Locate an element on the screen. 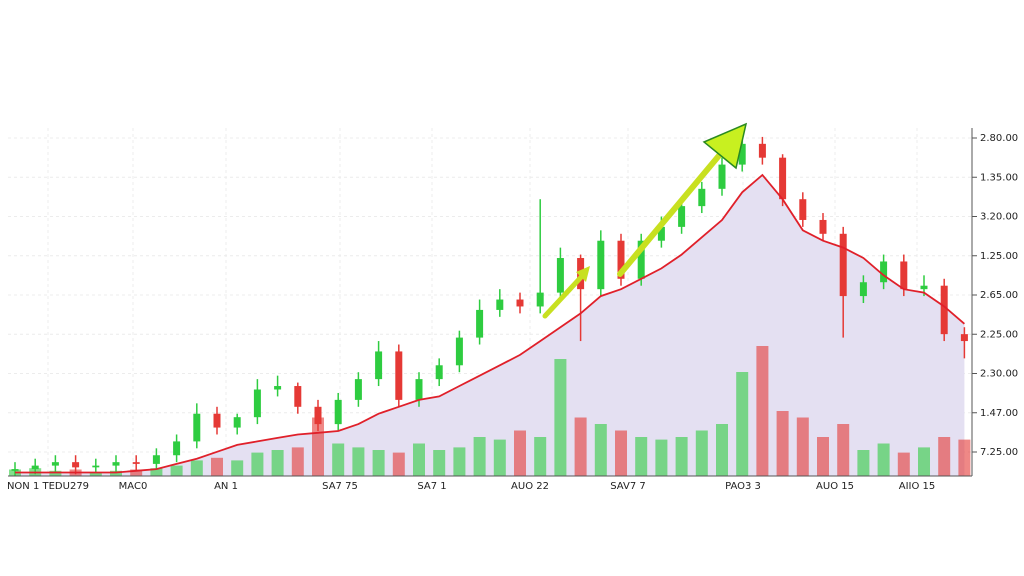  y-tick-label: 2.30.00 is located at coordinates (999, 374).